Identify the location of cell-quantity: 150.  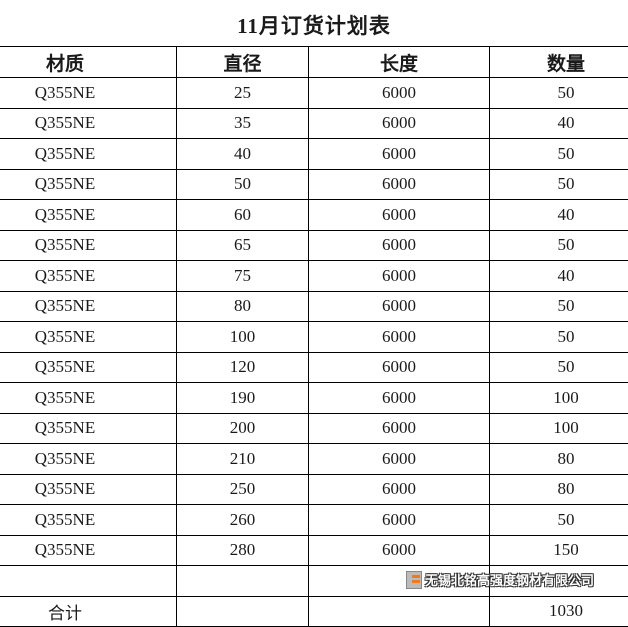
(559, 550).